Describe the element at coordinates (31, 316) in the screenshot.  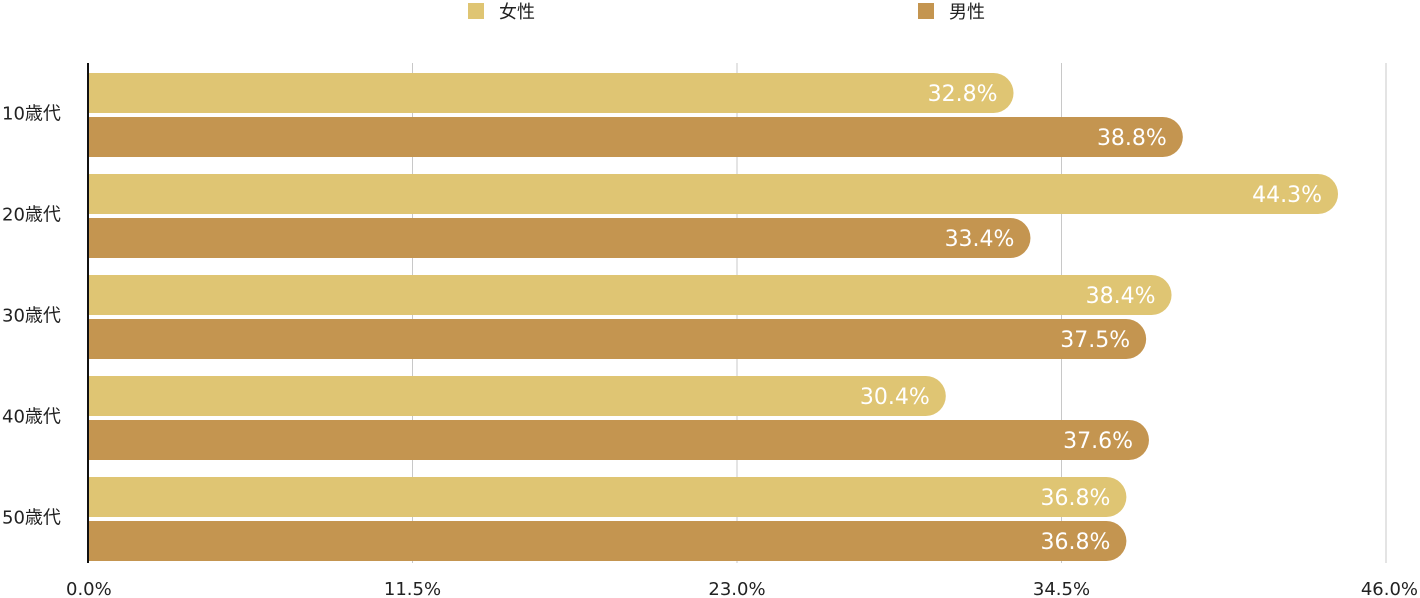
I see `y-category-label: 30歳代` at that location.